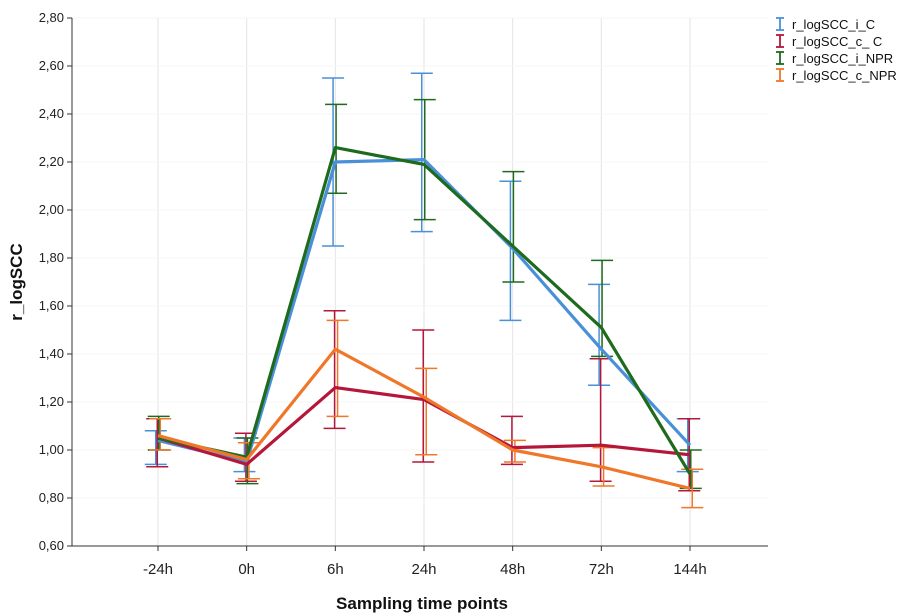  I want to click on legend-label: r_logSCC_c_ C, so click(837, 41).